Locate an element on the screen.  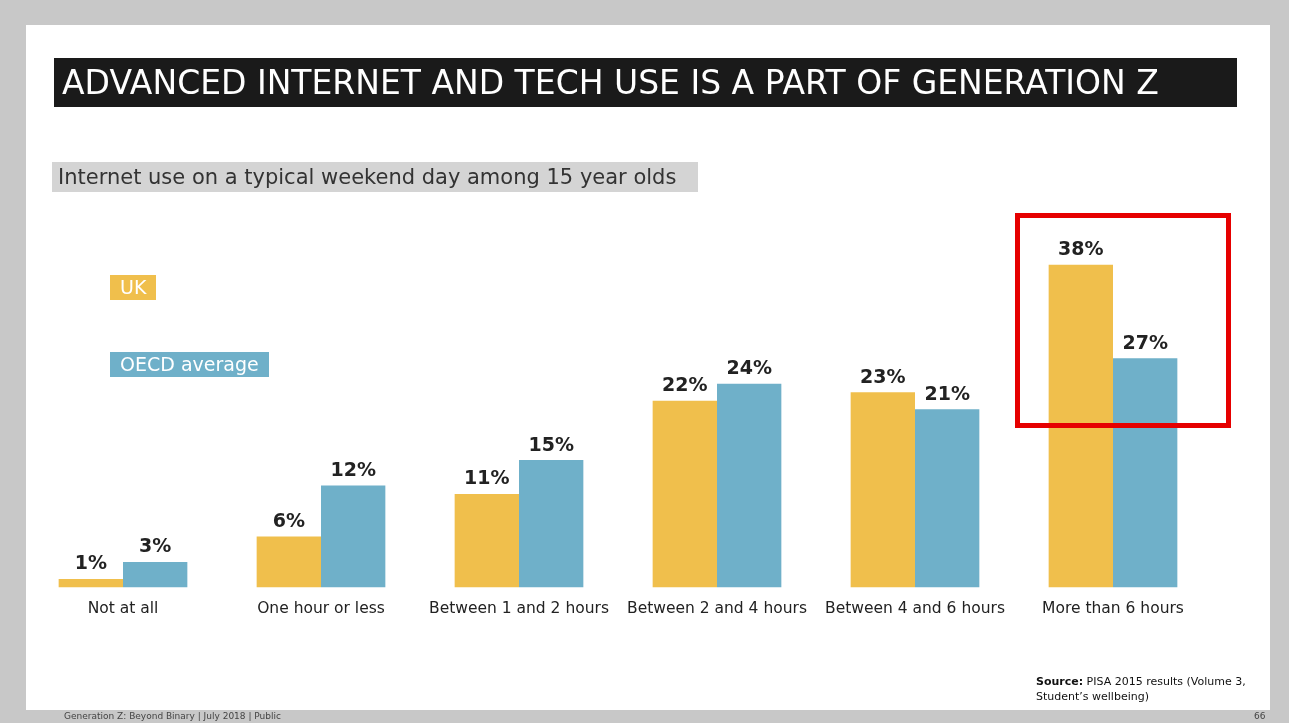
x-tick-label: Between 1 and 2 hours is located at coordinates (519, 607).